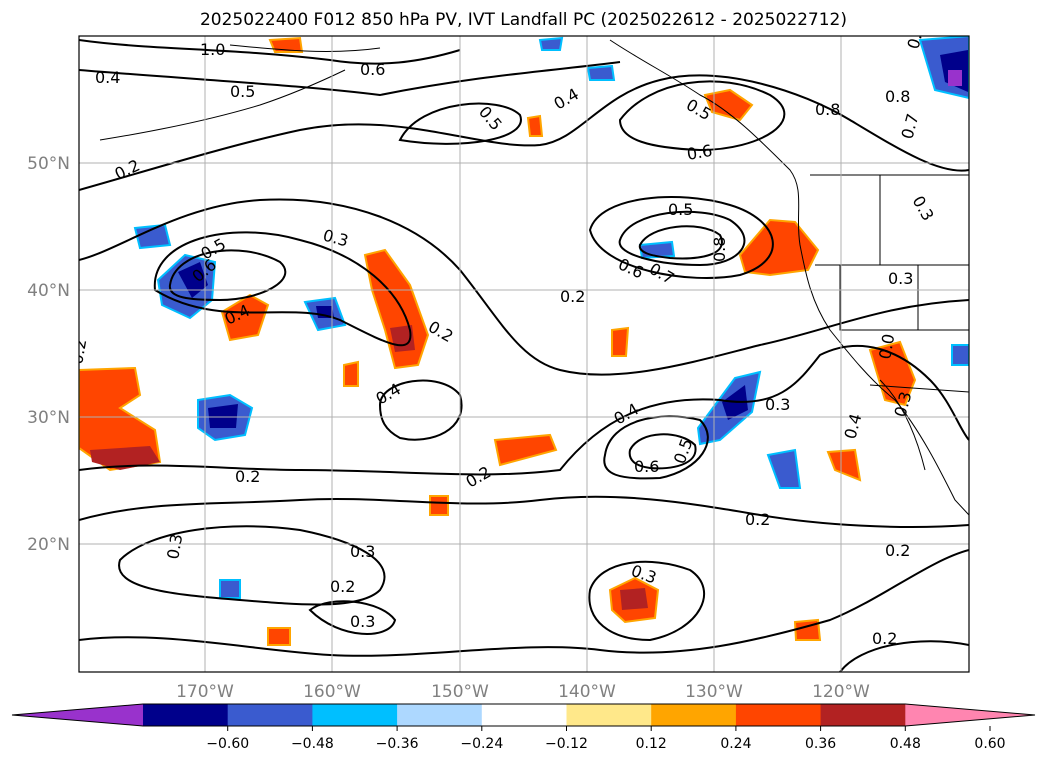 This screenshot has height=765, width=1047. What do you see at coordinates (651, 744) in the screenshot?
I see `colorbar-tick-label: 0.12` at bounding box center [651, 744].